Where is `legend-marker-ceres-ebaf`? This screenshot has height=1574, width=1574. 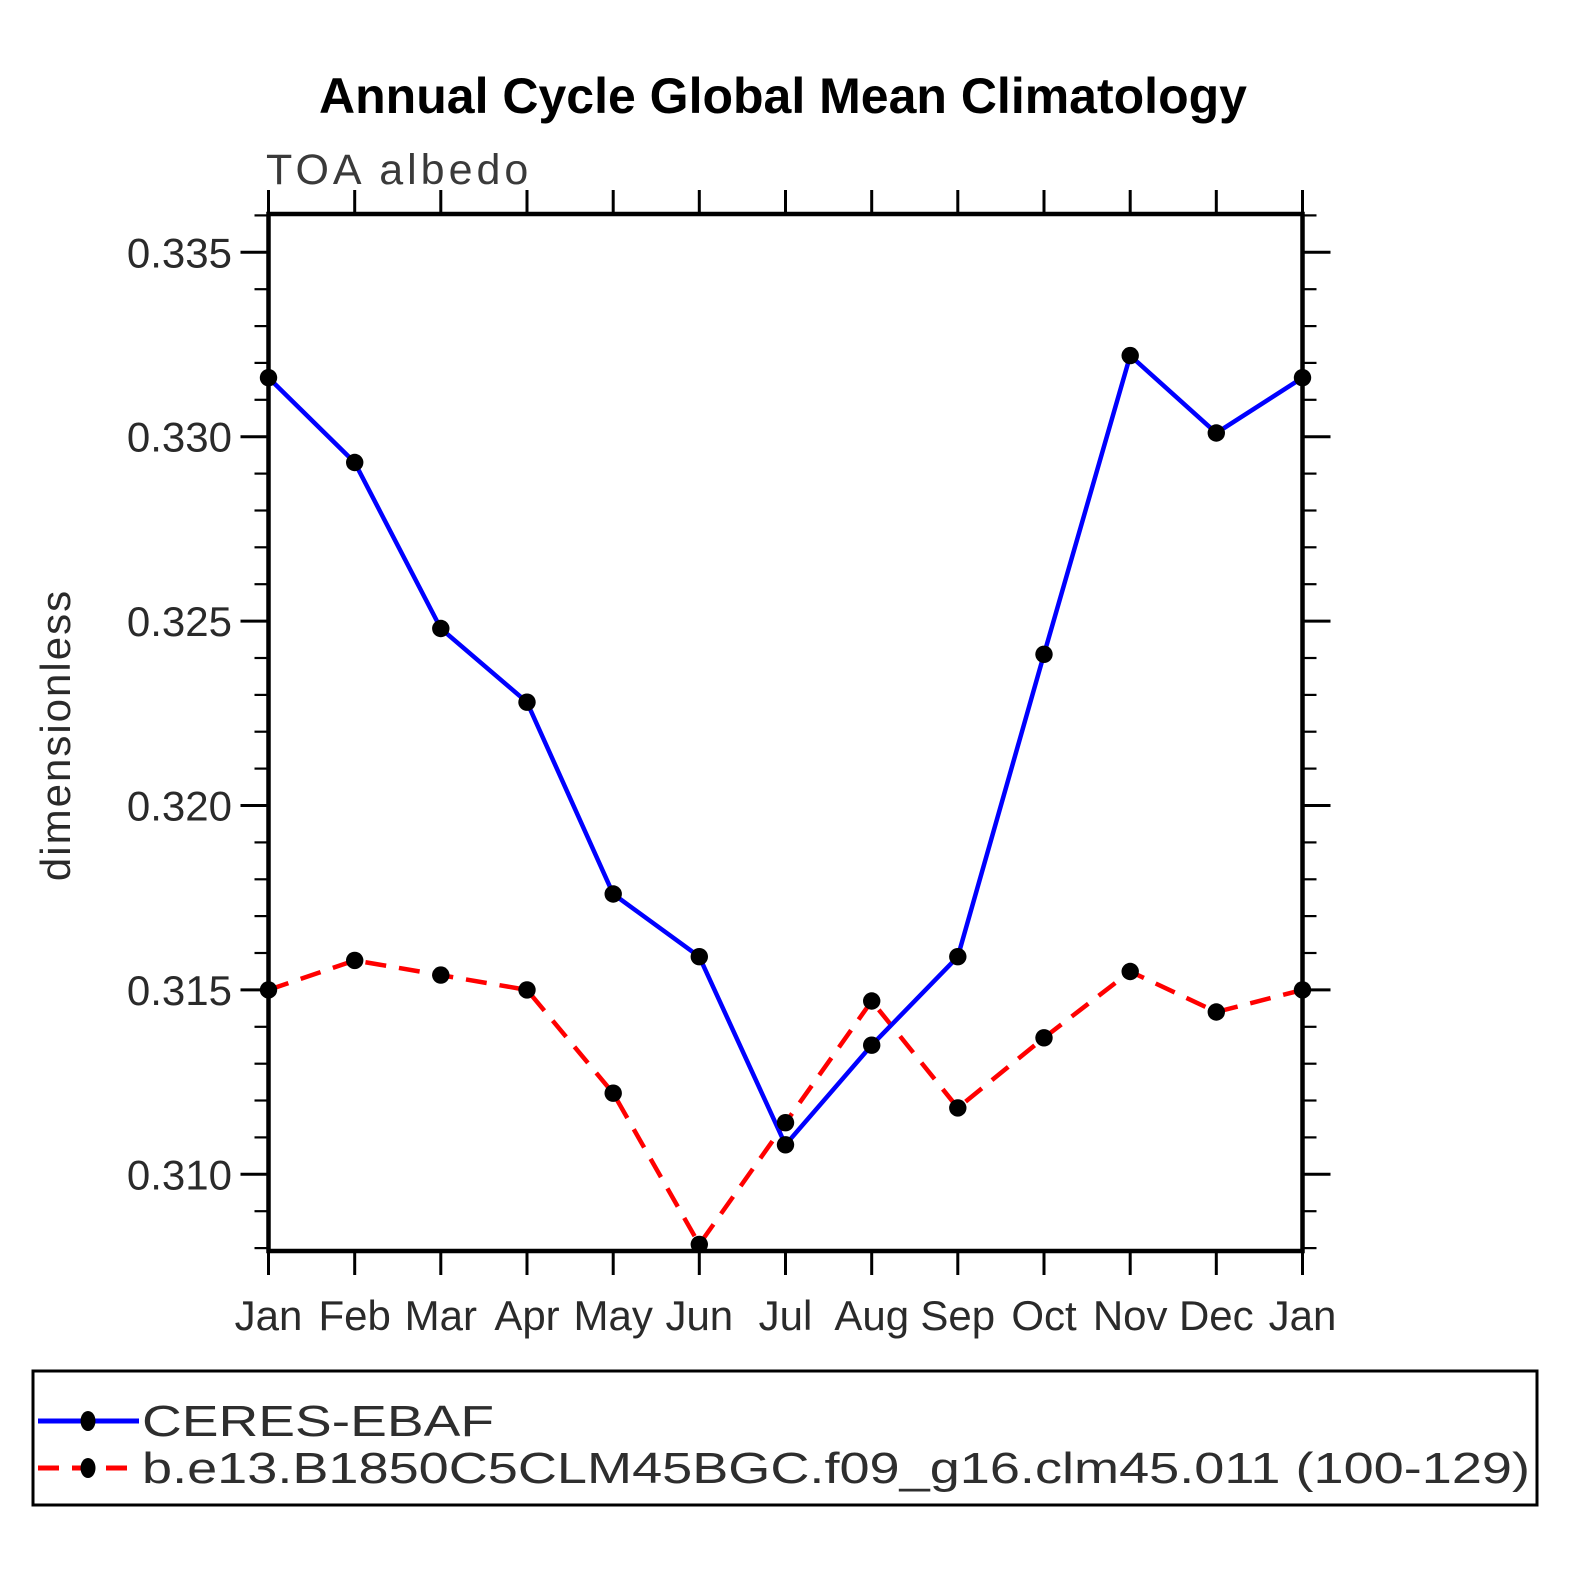
legend-marker-ceres-ebaf is located at coordinates (88, 1421).